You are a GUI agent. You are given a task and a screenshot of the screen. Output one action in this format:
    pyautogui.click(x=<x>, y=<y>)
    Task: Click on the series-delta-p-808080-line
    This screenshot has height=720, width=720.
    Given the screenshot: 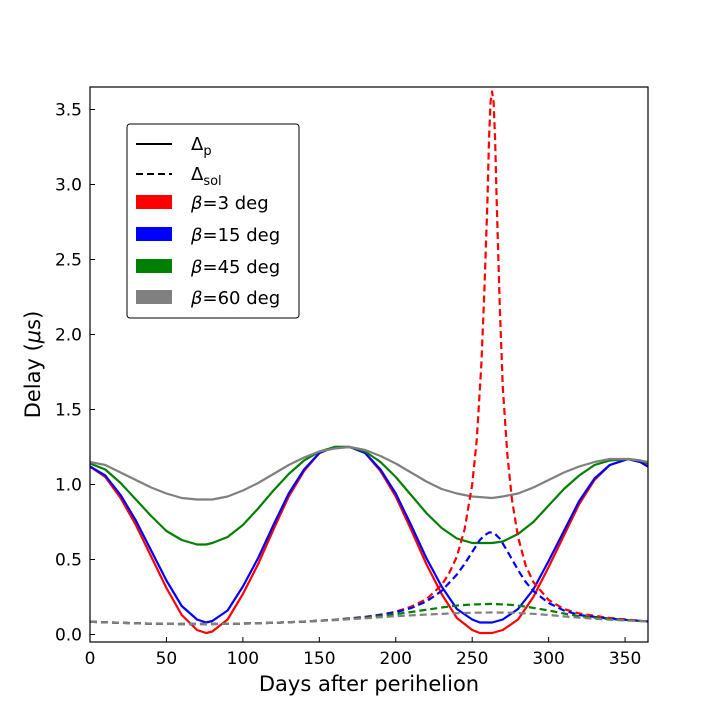 What is the action you would take?
    pyautogui.click(x=369, y=473)
    